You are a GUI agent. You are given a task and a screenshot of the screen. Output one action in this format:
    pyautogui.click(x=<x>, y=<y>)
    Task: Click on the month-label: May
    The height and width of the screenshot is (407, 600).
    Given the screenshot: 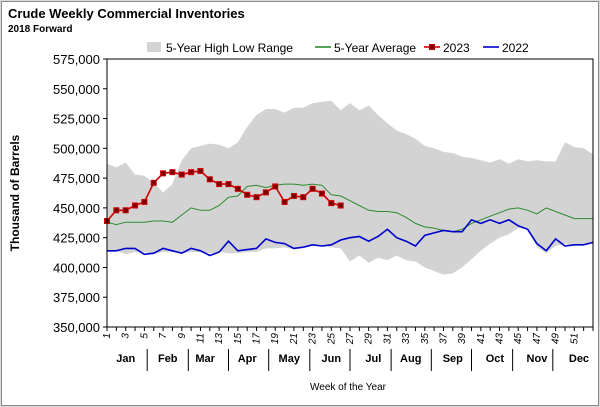 What is the action you would take?
    pyautogui.click(x=290, y=359)
    